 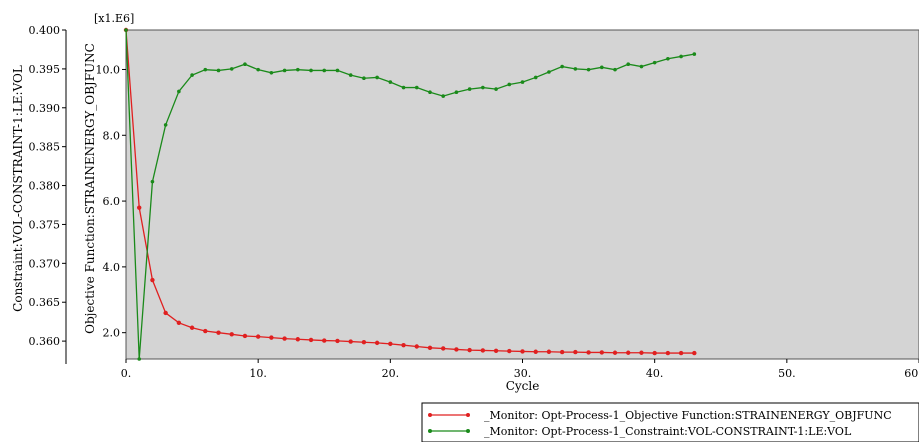 I want to click on legend-box, so click(x=670, y=422).